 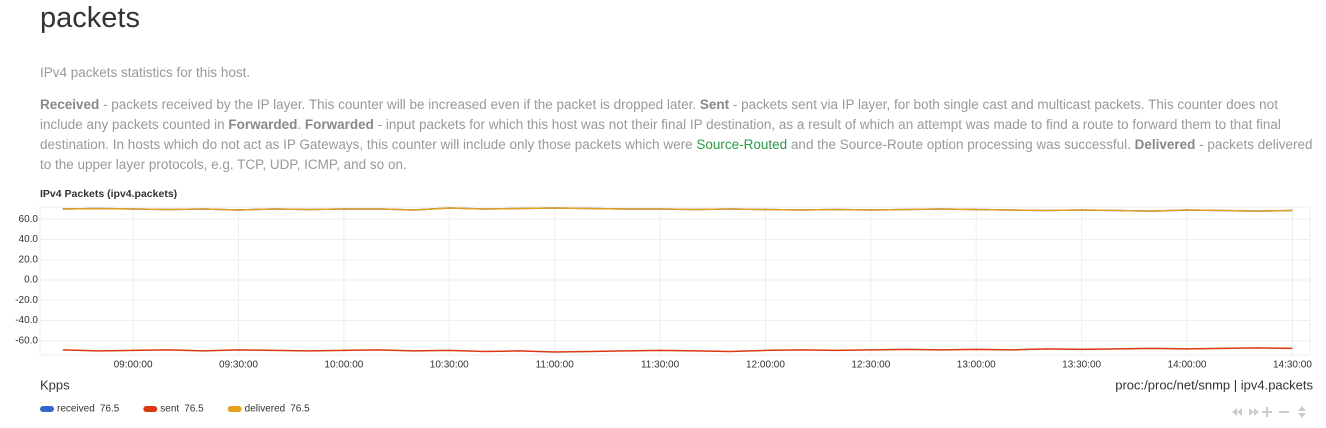 What do you see at coordinates (26, 320) in the screenshot?
I see `y-tick-label: -40.0` at bounding box center [26, 320].